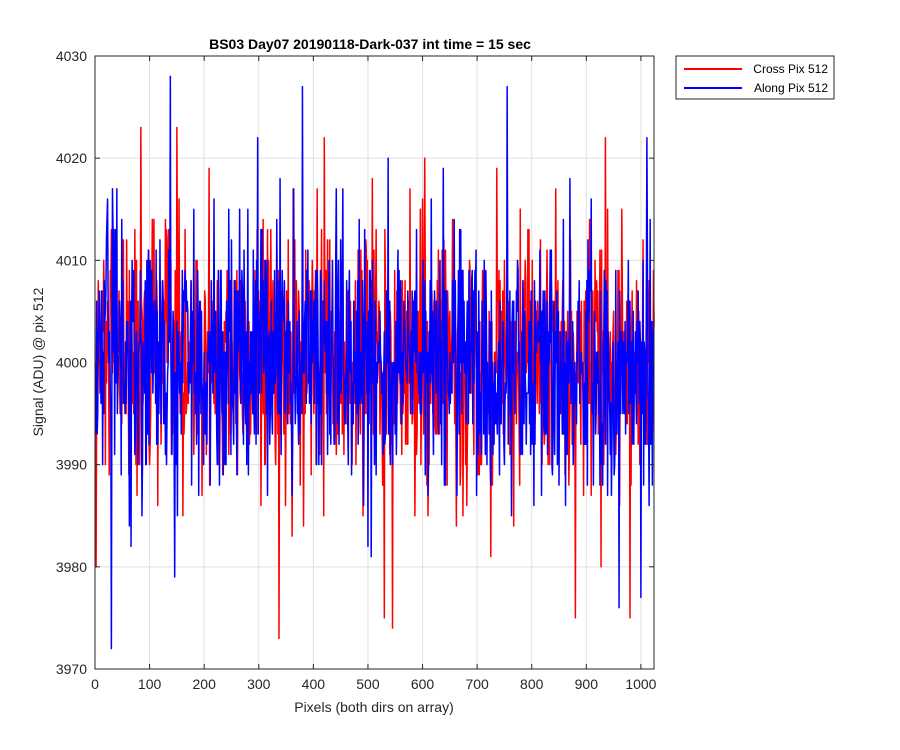 The image size is (900, 750). I want to click on y-tick-label: 3990, so click(71, 465).